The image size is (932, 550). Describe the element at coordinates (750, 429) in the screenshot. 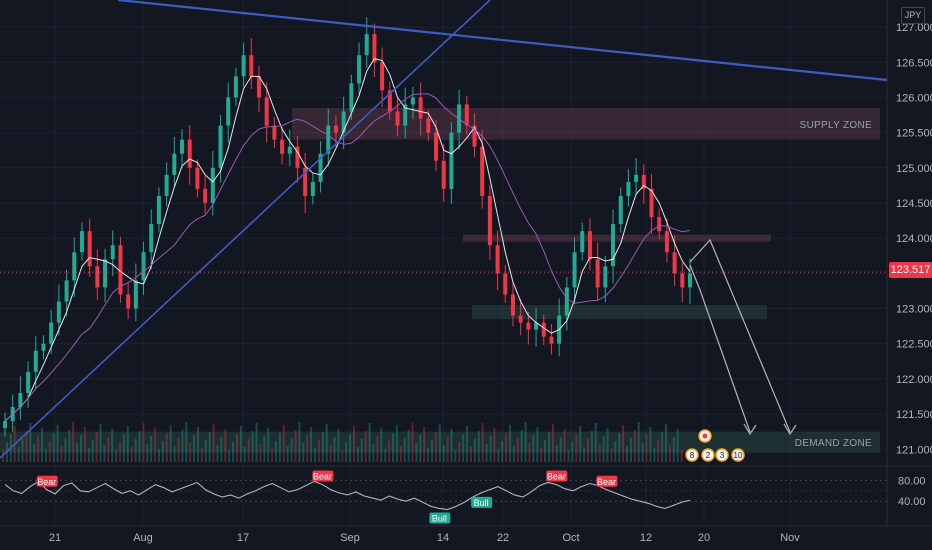

I see `arrow-head` at that location.